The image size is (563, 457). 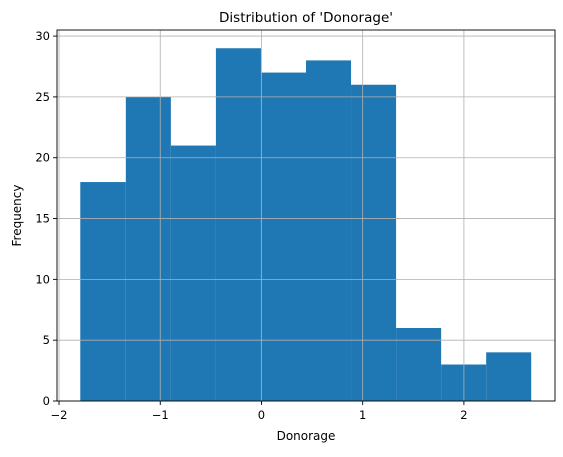 I want to click on y-tick-label: 30, so click(x=42, y=36).